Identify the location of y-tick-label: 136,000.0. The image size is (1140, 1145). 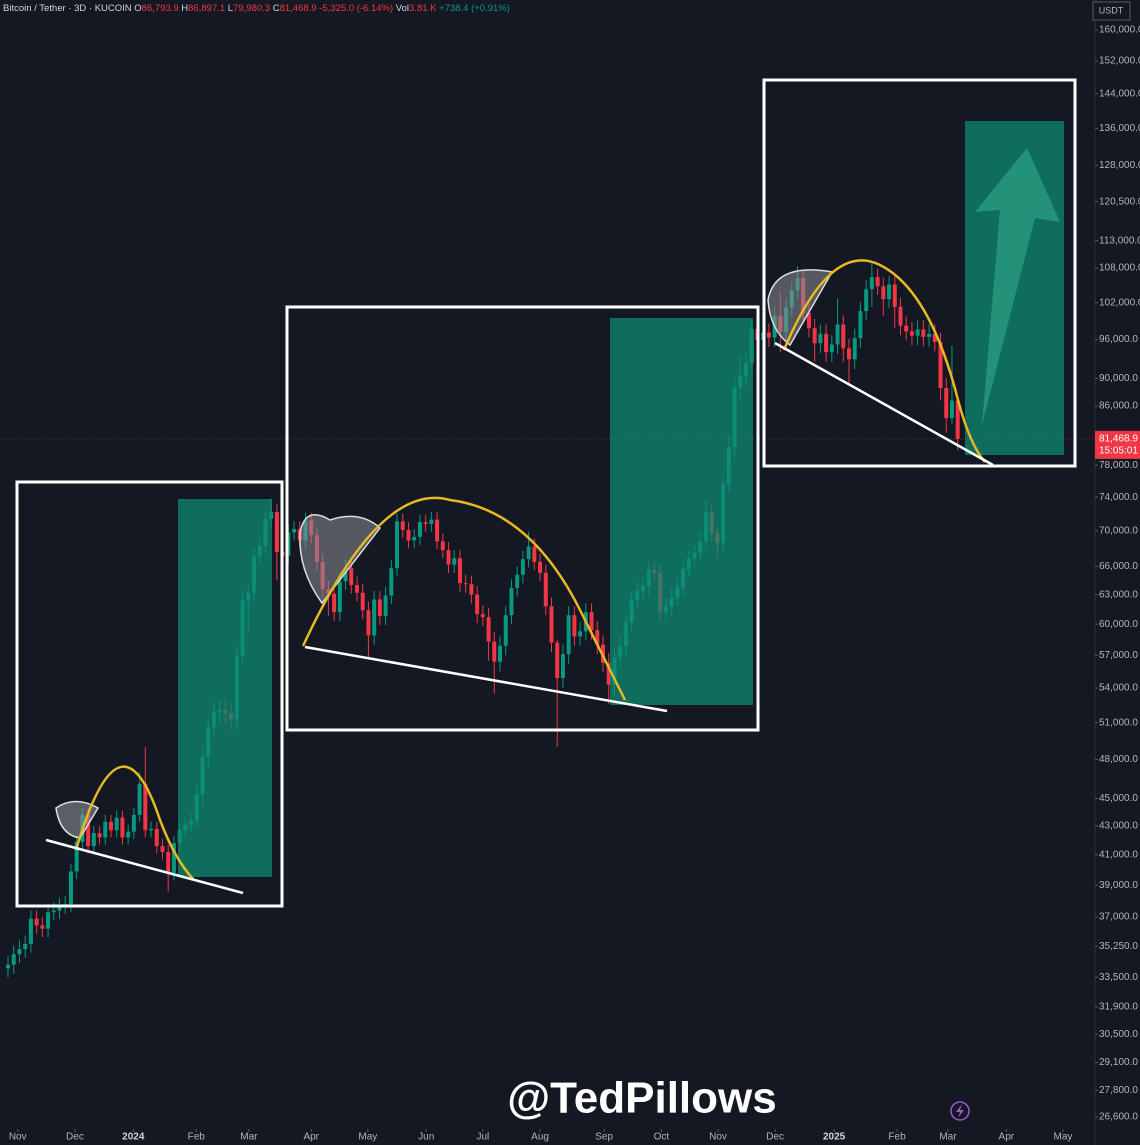
(1119, 128).